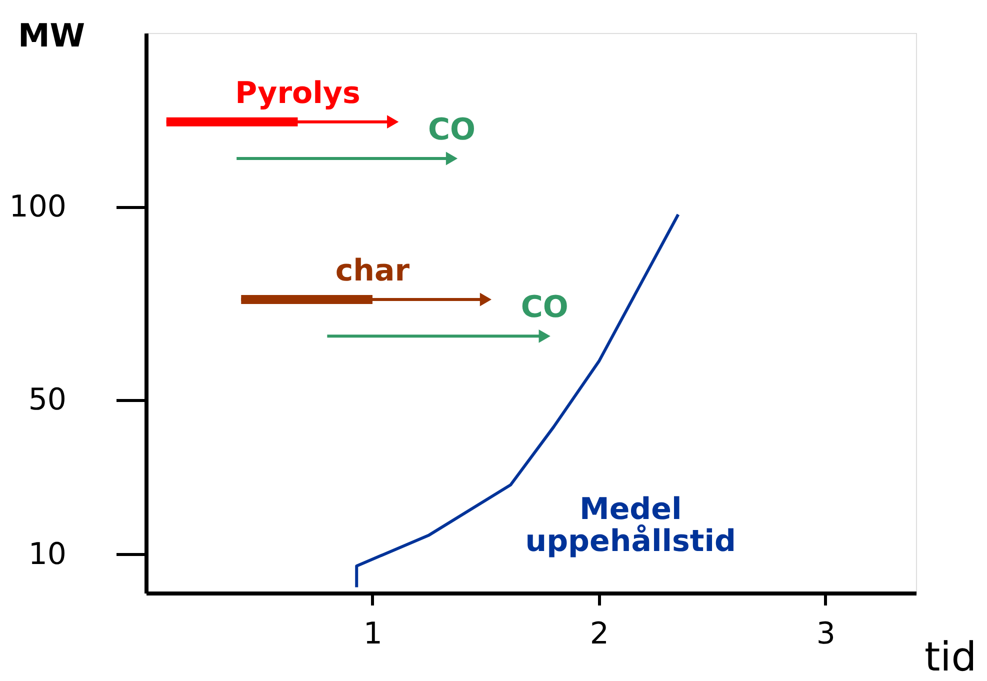  What do you see at coordinates (37, 206) in the screenshot?
I see `y-tick-label: 100` at bounding box center [37, 206].